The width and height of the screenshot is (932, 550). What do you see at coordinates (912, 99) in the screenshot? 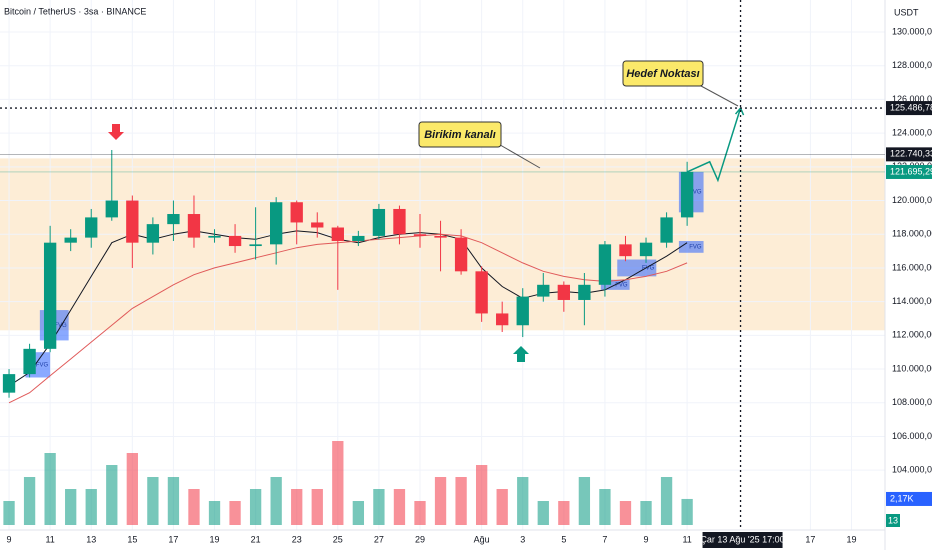
I see `y-tick-label: 126.000,00` at bounding box center [912, 99].